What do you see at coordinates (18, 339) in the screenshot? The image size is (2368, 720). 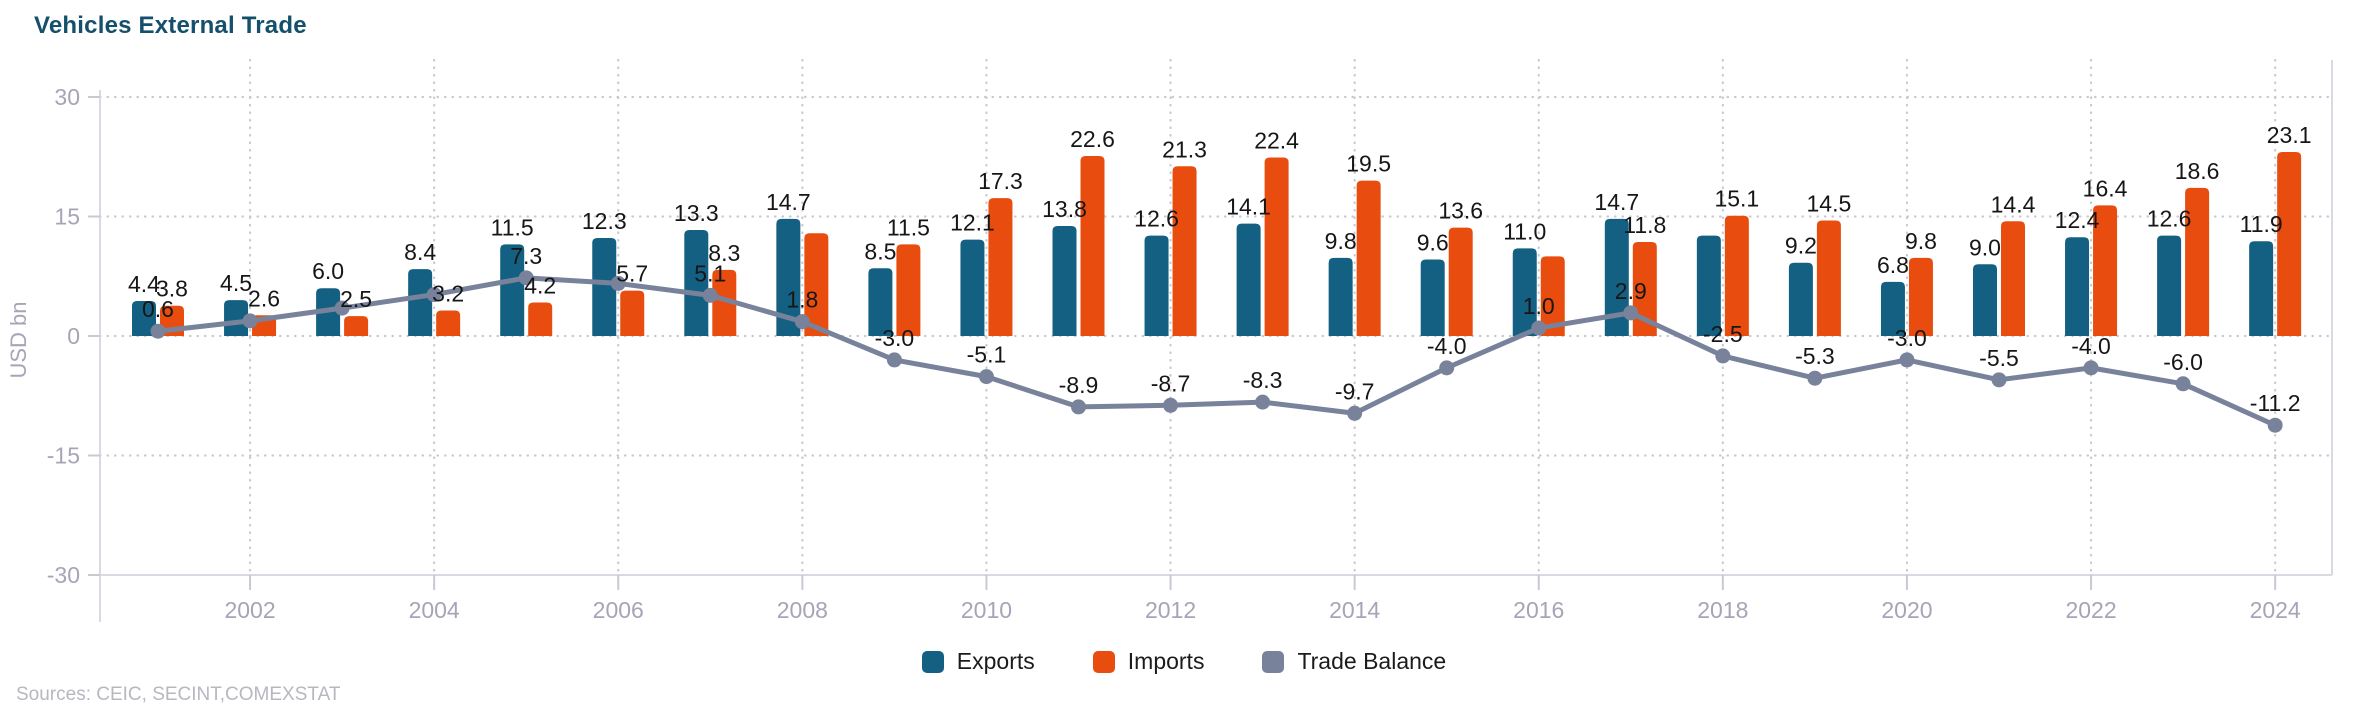 I see `y-axis-title: USD bn` at bounding box center [18, 339].